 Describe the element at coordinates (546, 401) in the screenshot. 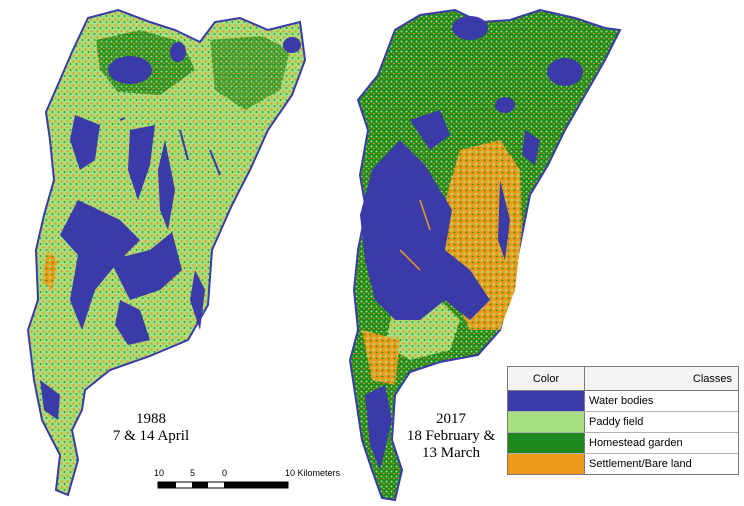

I see `legend-swatch-water` at that location.